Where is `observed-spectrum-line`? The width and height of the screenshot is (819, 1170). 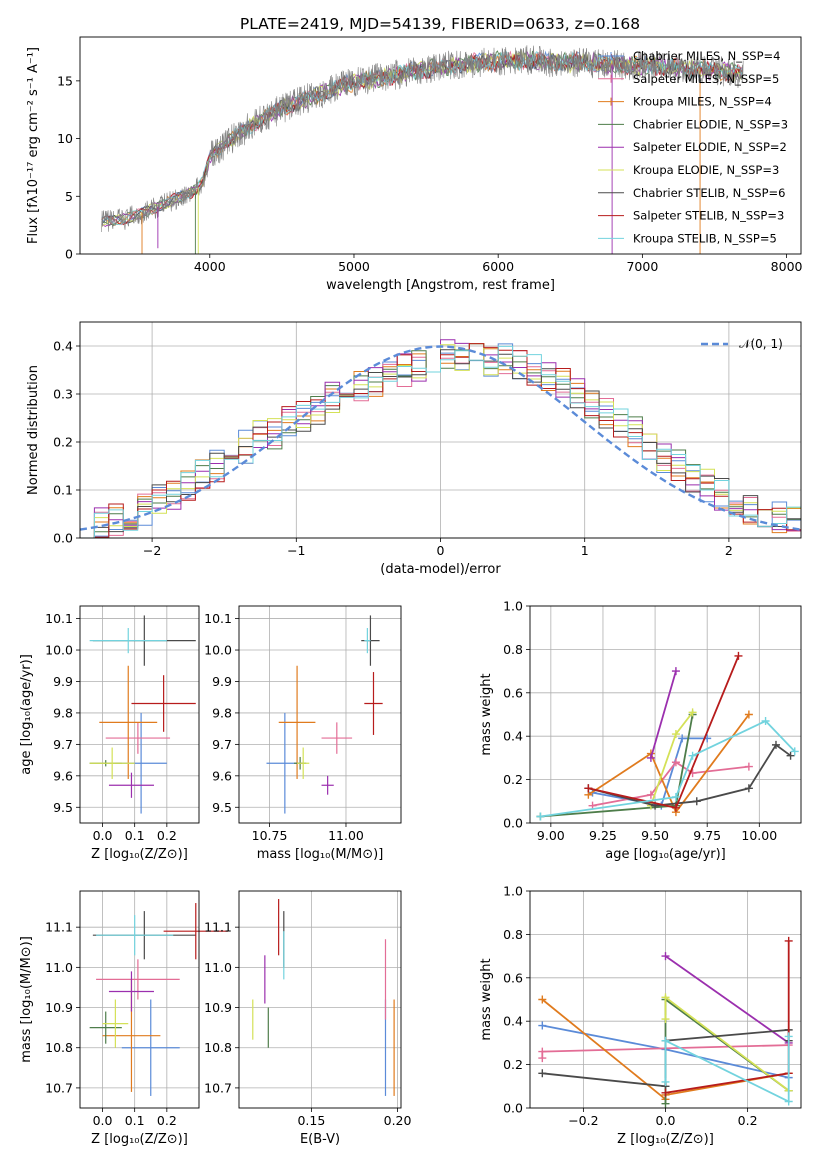
observed-spectrum-line is located at coordinates (422, 139).